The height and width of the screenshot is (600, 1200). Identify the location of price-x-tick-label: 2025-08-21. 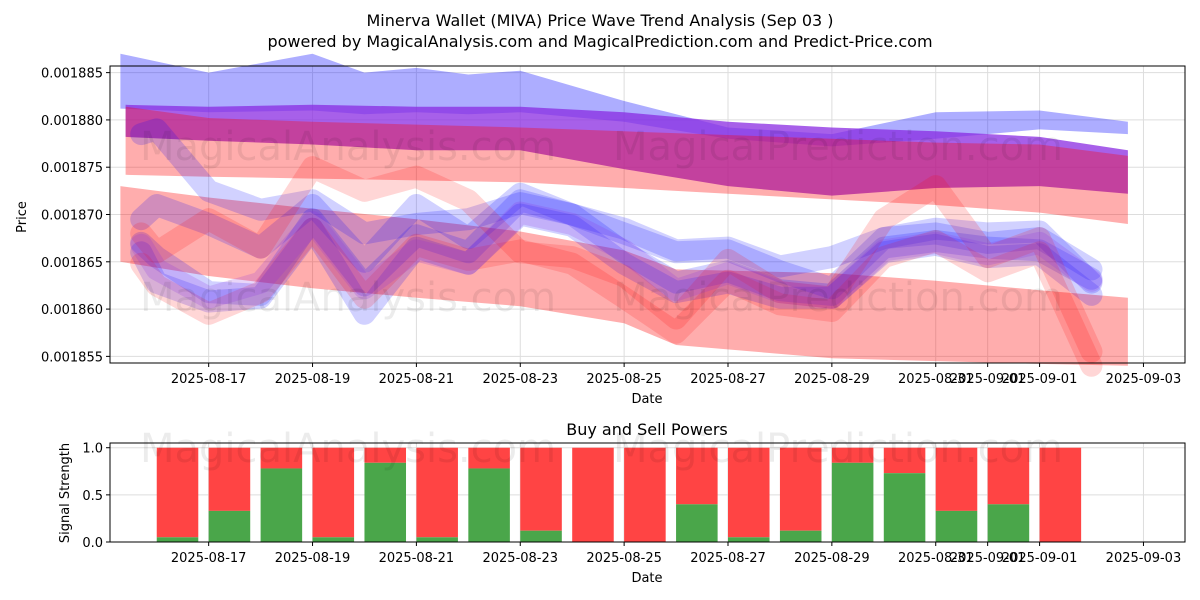
(417, 379).